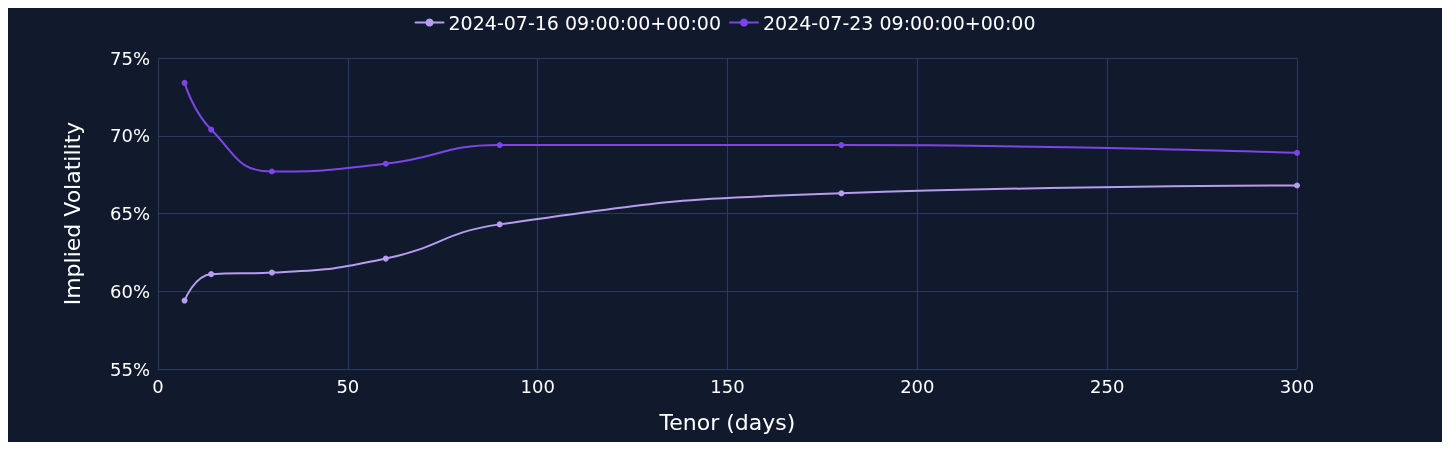 The height and width of the screenshot is (450, 1450). What do you see at coordinates (537, 386) in the screenshot?
I see `x-tick-label: 100` at bounding box center [537, 386].